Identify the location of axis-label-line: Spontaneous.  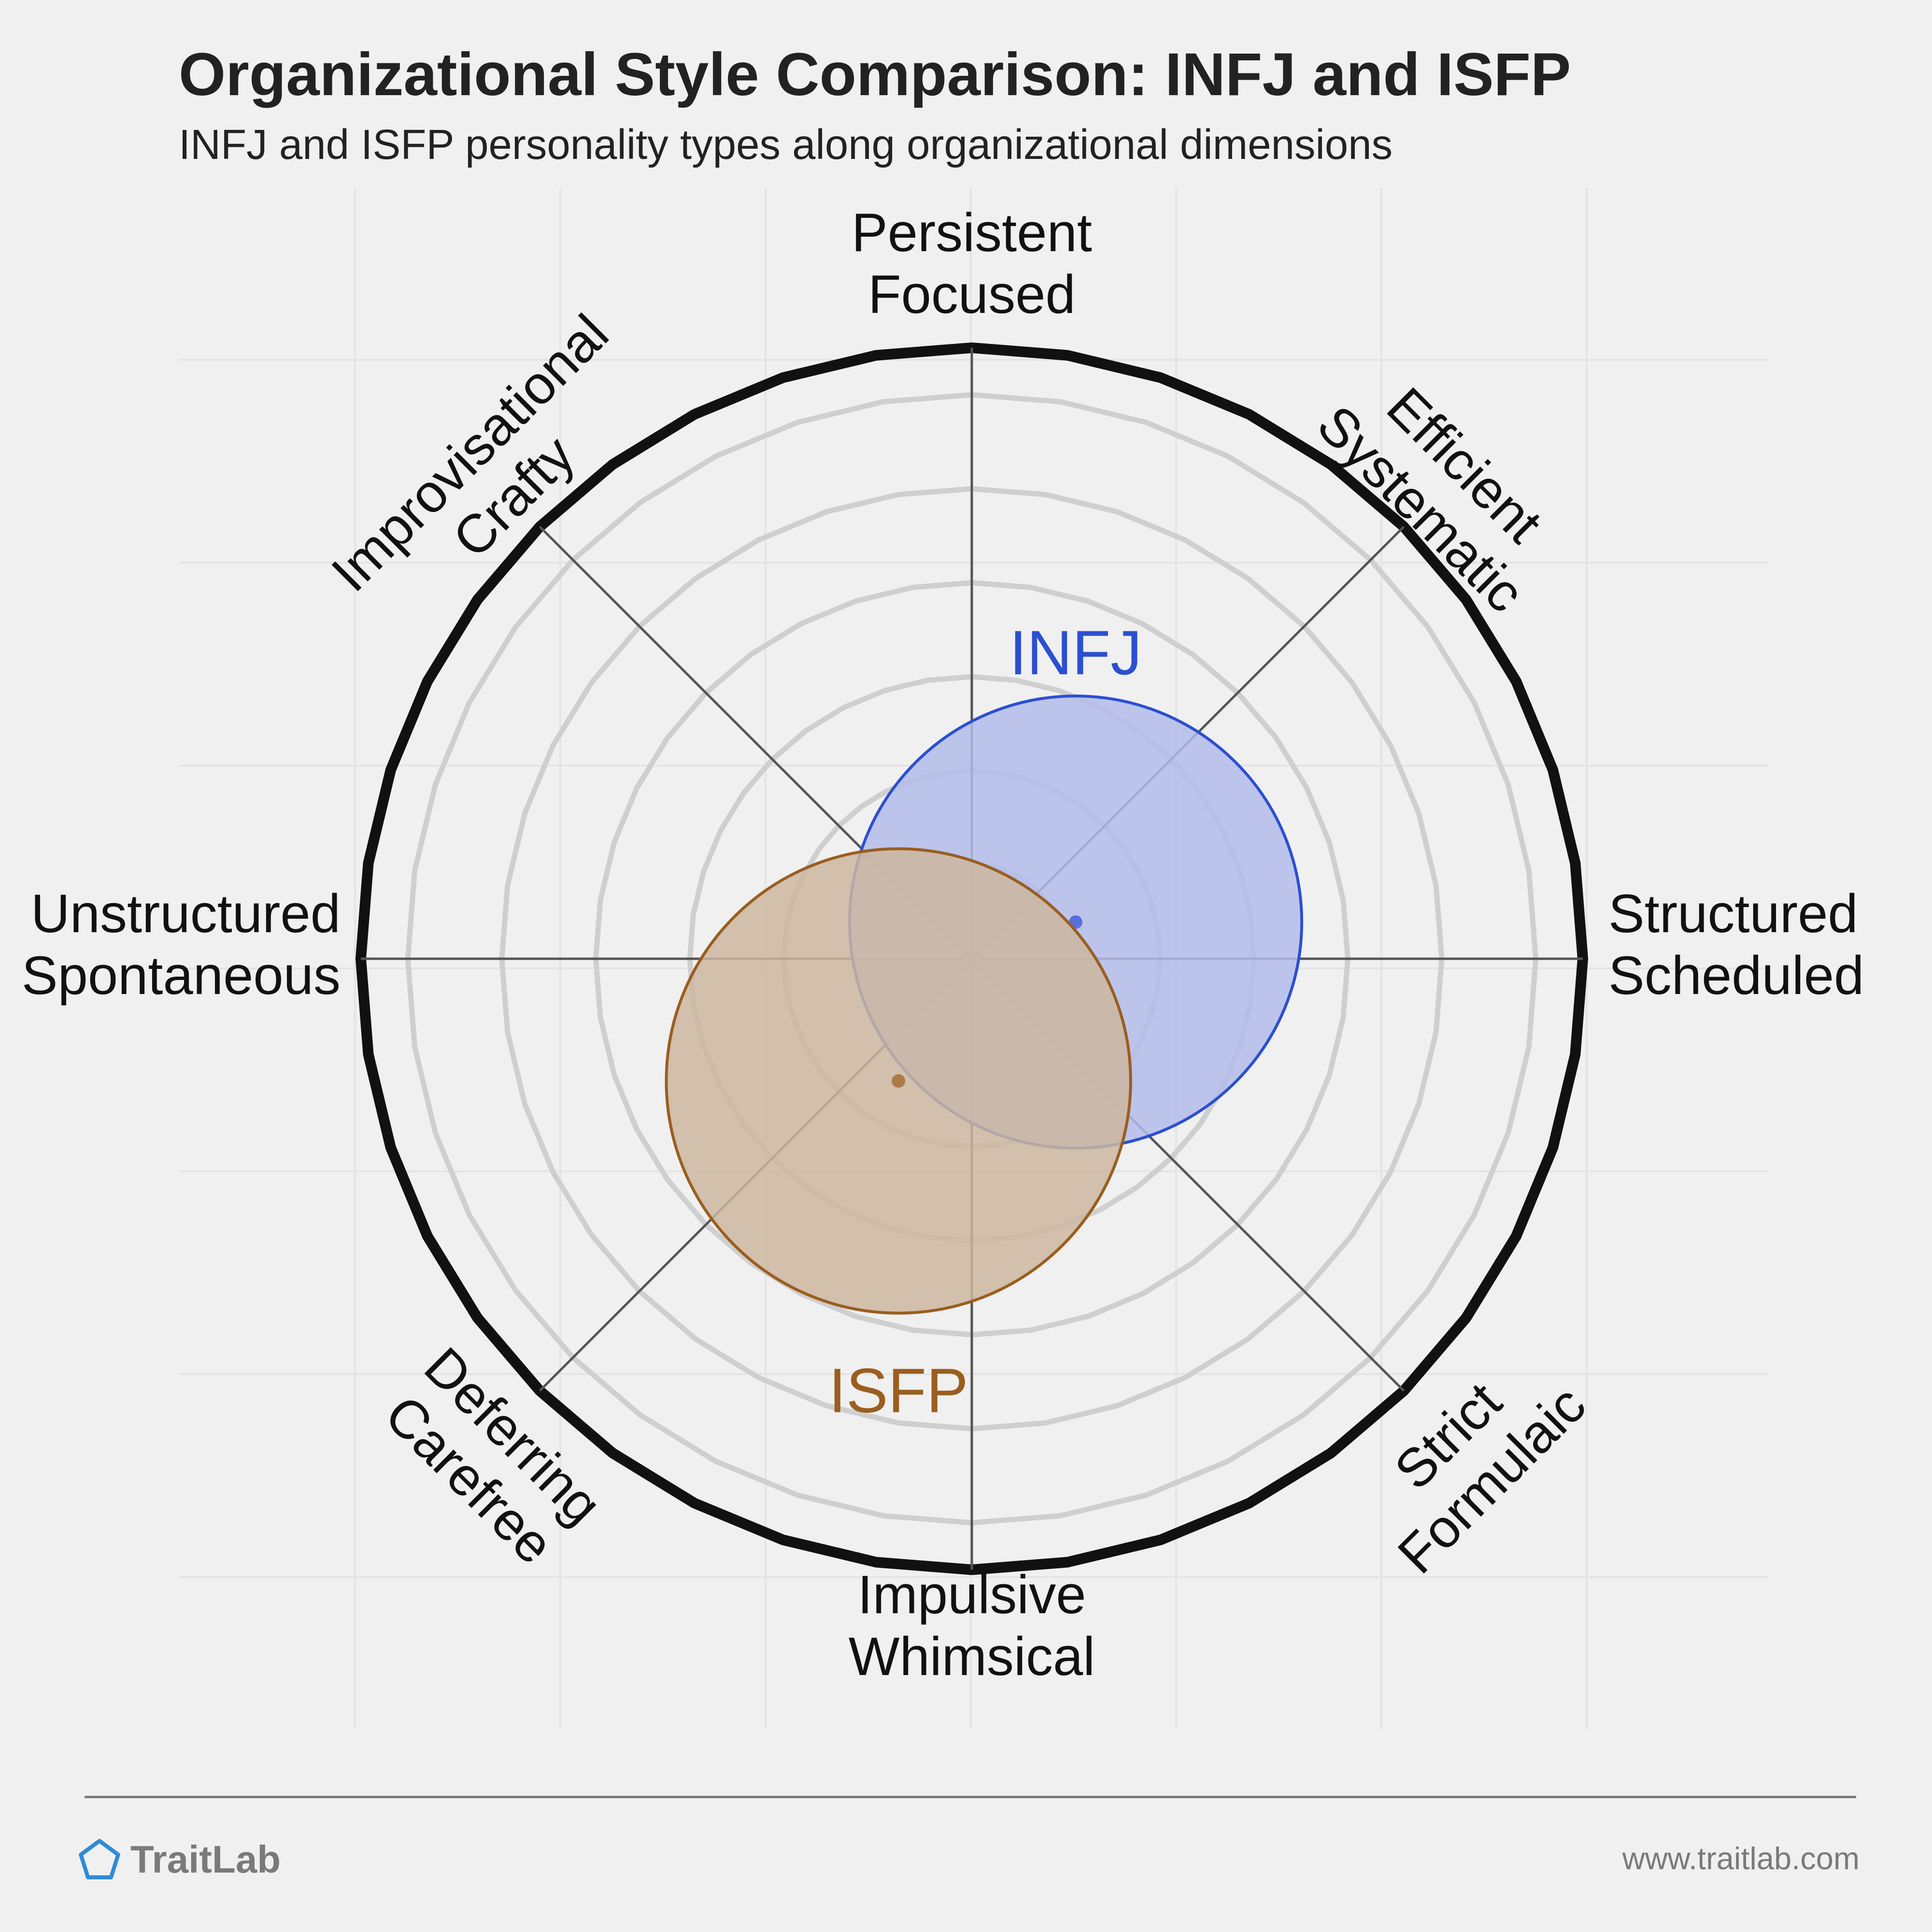
(181, 975).